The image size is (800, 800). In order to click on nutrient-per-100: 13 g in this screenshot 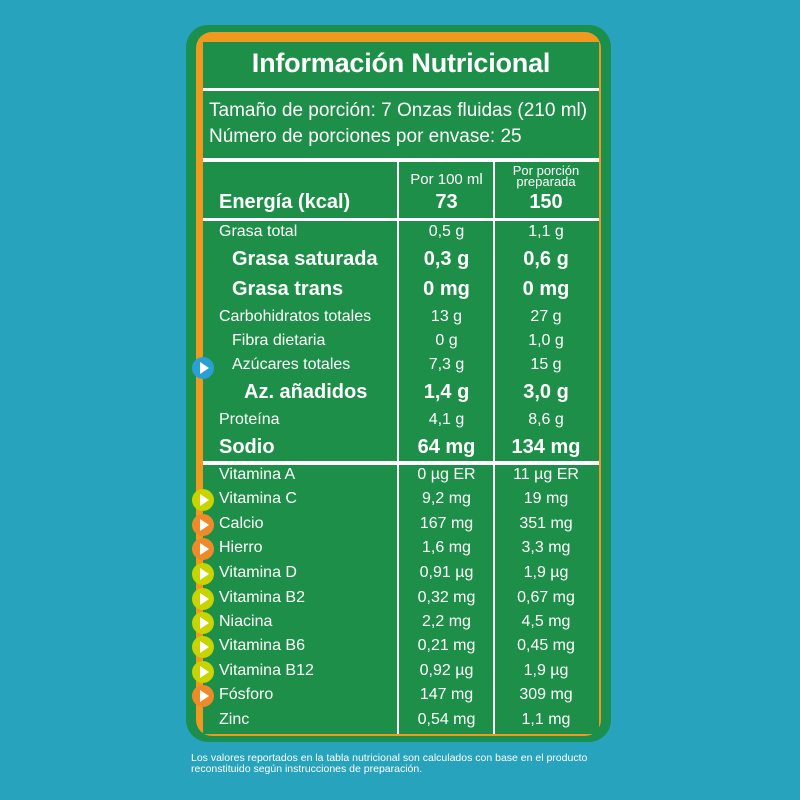, I will do `click(446, 316)`.